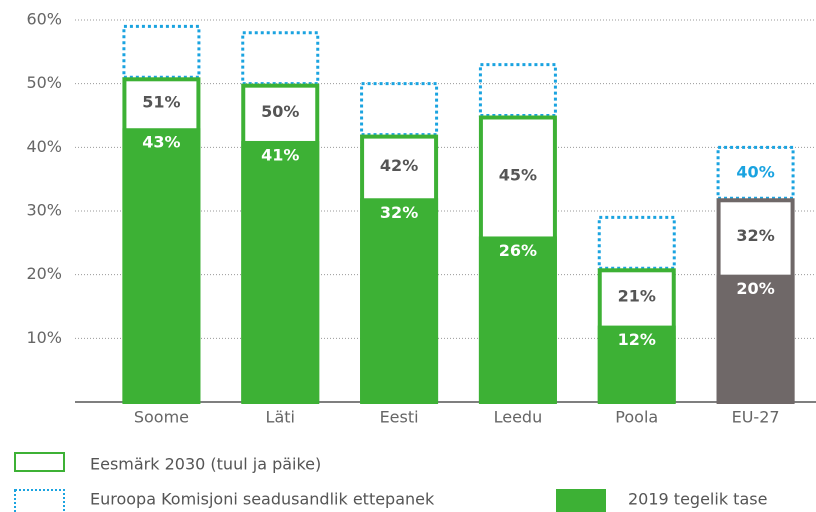 This screenshot has height=512, width=816. Describe the element at coordinates (697, 499) in the screenshot. I see `legend-label: 2019 tegelik tase` at that location.